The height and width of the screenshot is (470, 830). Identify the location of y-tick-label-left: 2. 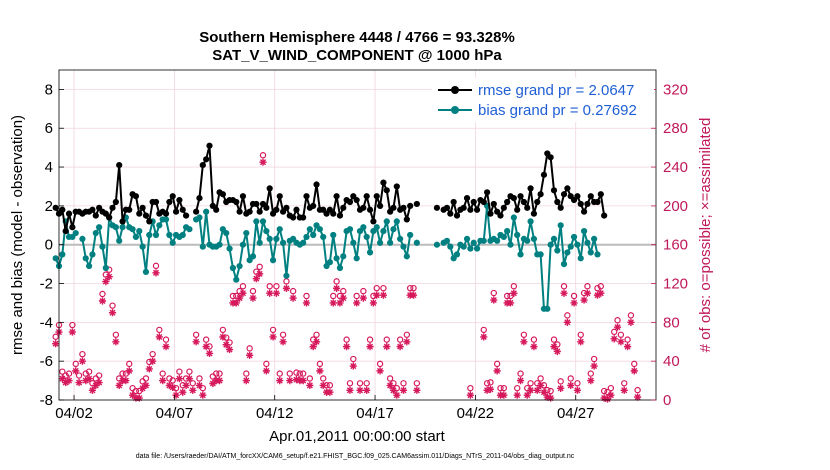
(49, 206).